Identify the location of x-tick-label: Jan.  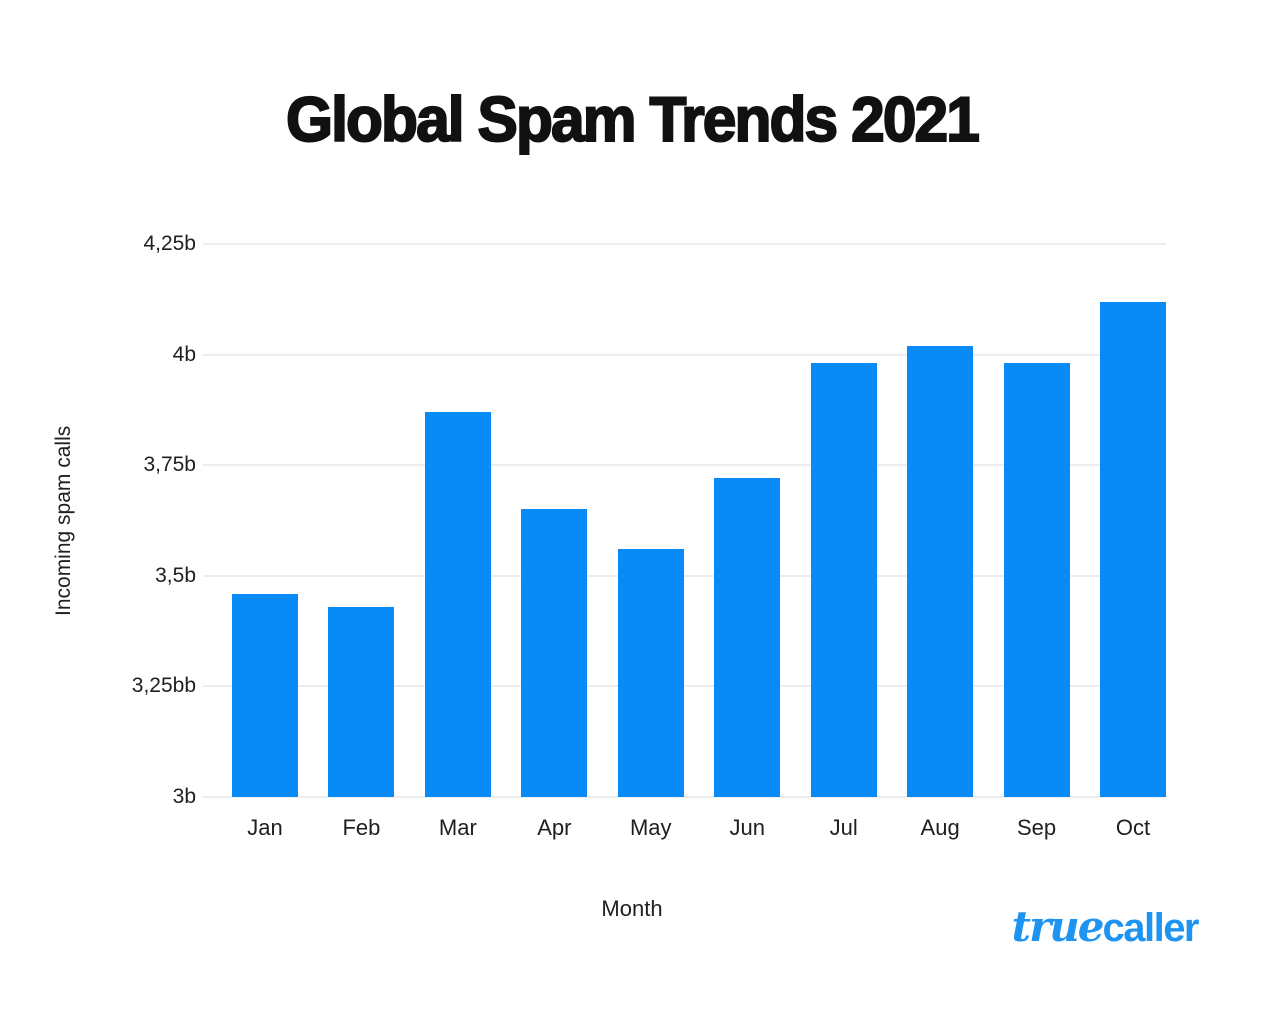
(265, 827).